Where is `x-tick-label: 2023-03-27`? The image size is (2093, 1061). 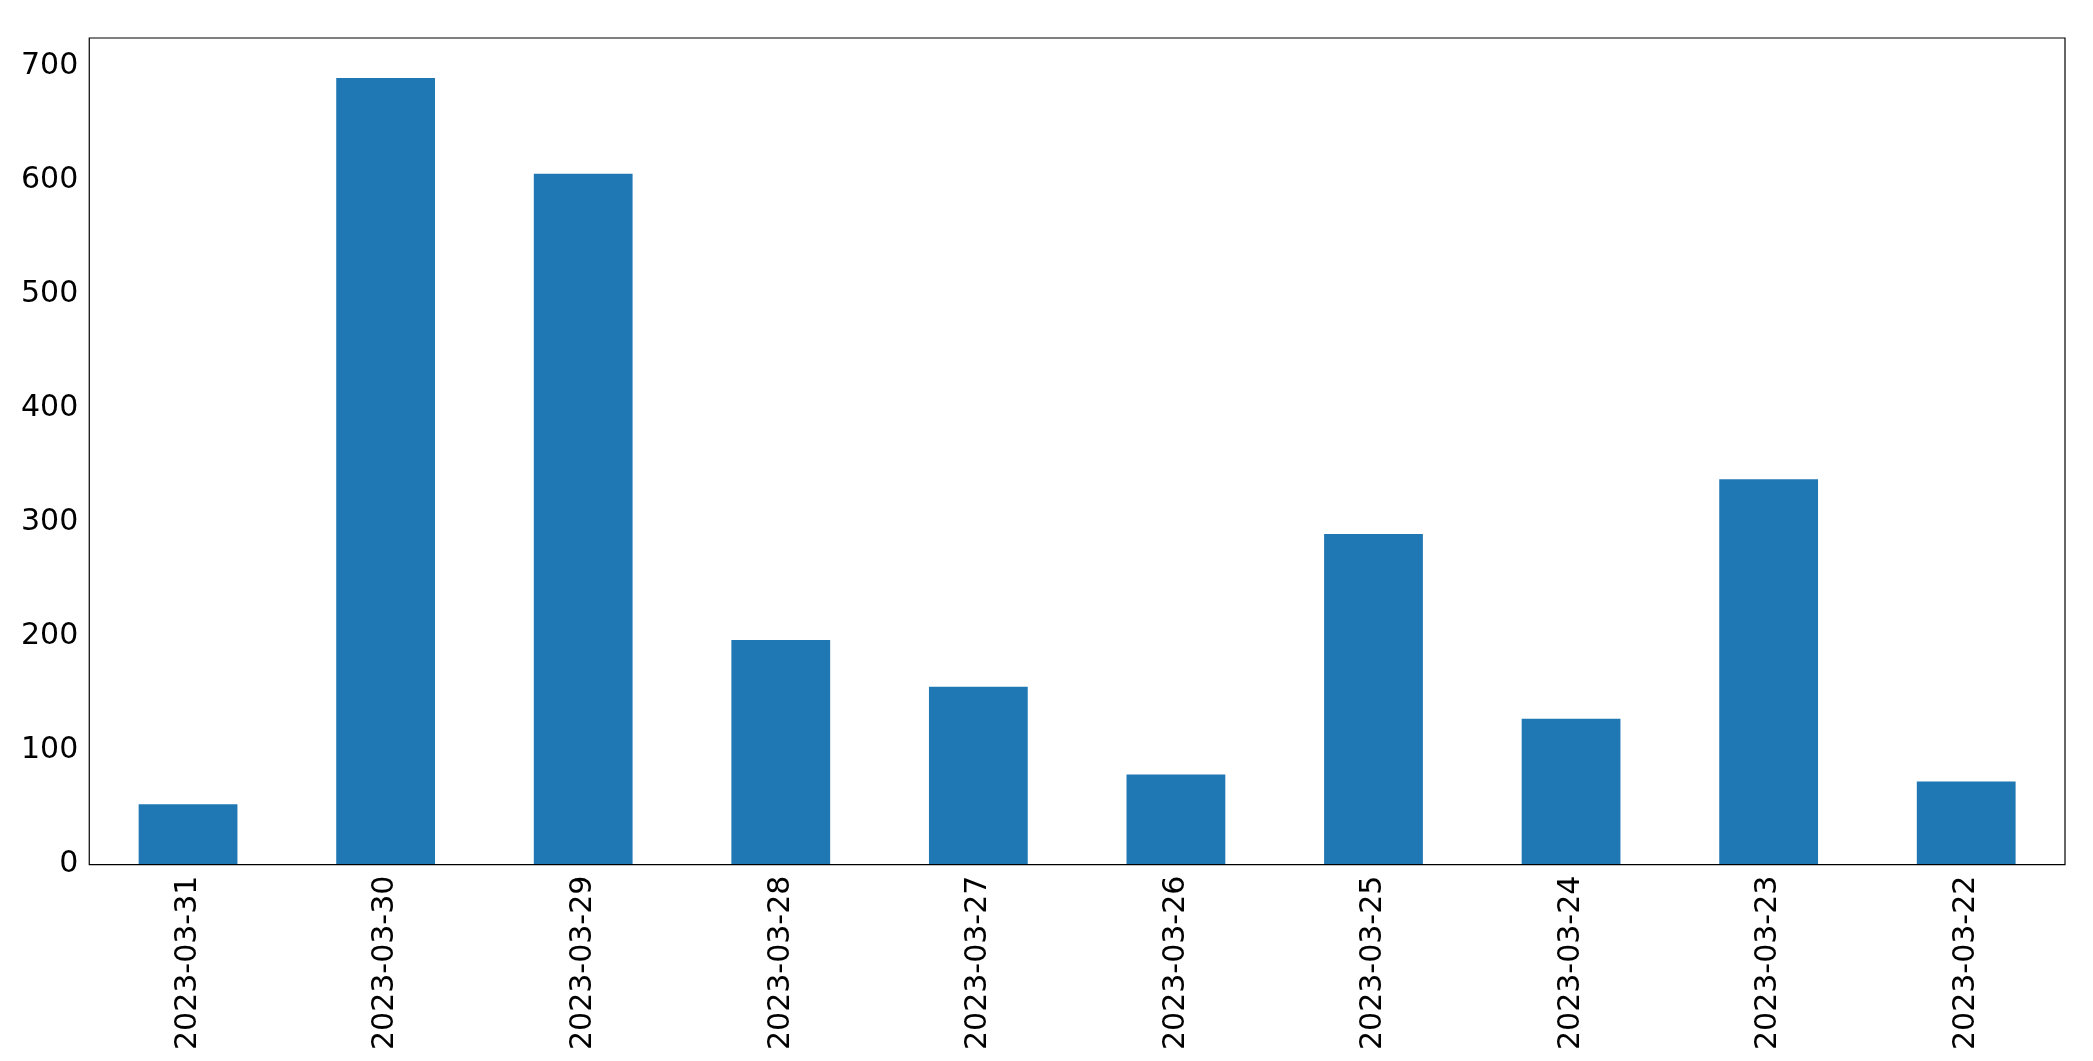
x-tick-label: 2023-03-27 is located at coordinates (976, 963).